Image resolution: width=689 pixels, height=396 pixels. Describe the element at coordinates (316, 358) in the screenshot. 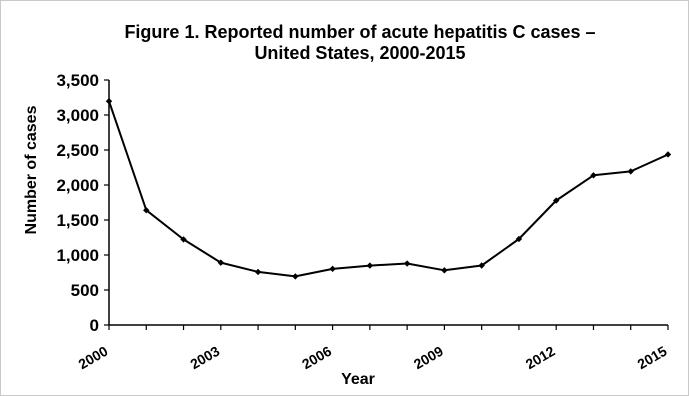

I see `x-tick-label: 2006` at that location.